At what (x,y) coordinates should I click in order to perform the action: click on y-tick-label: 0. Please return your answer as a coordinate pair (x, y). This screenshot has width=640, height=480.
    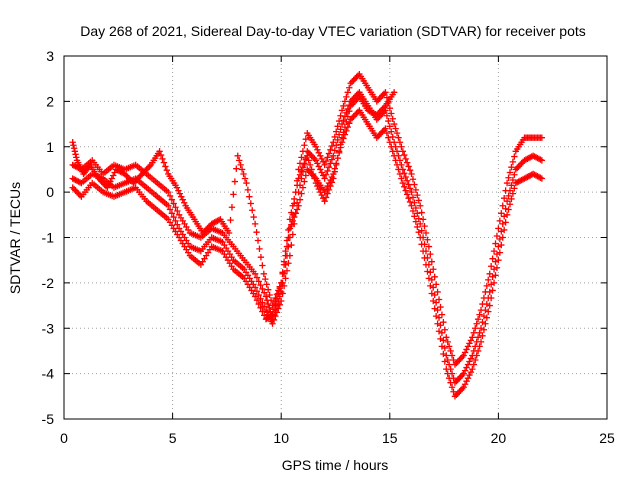
    Looking at the image, I should click on (50, 192).